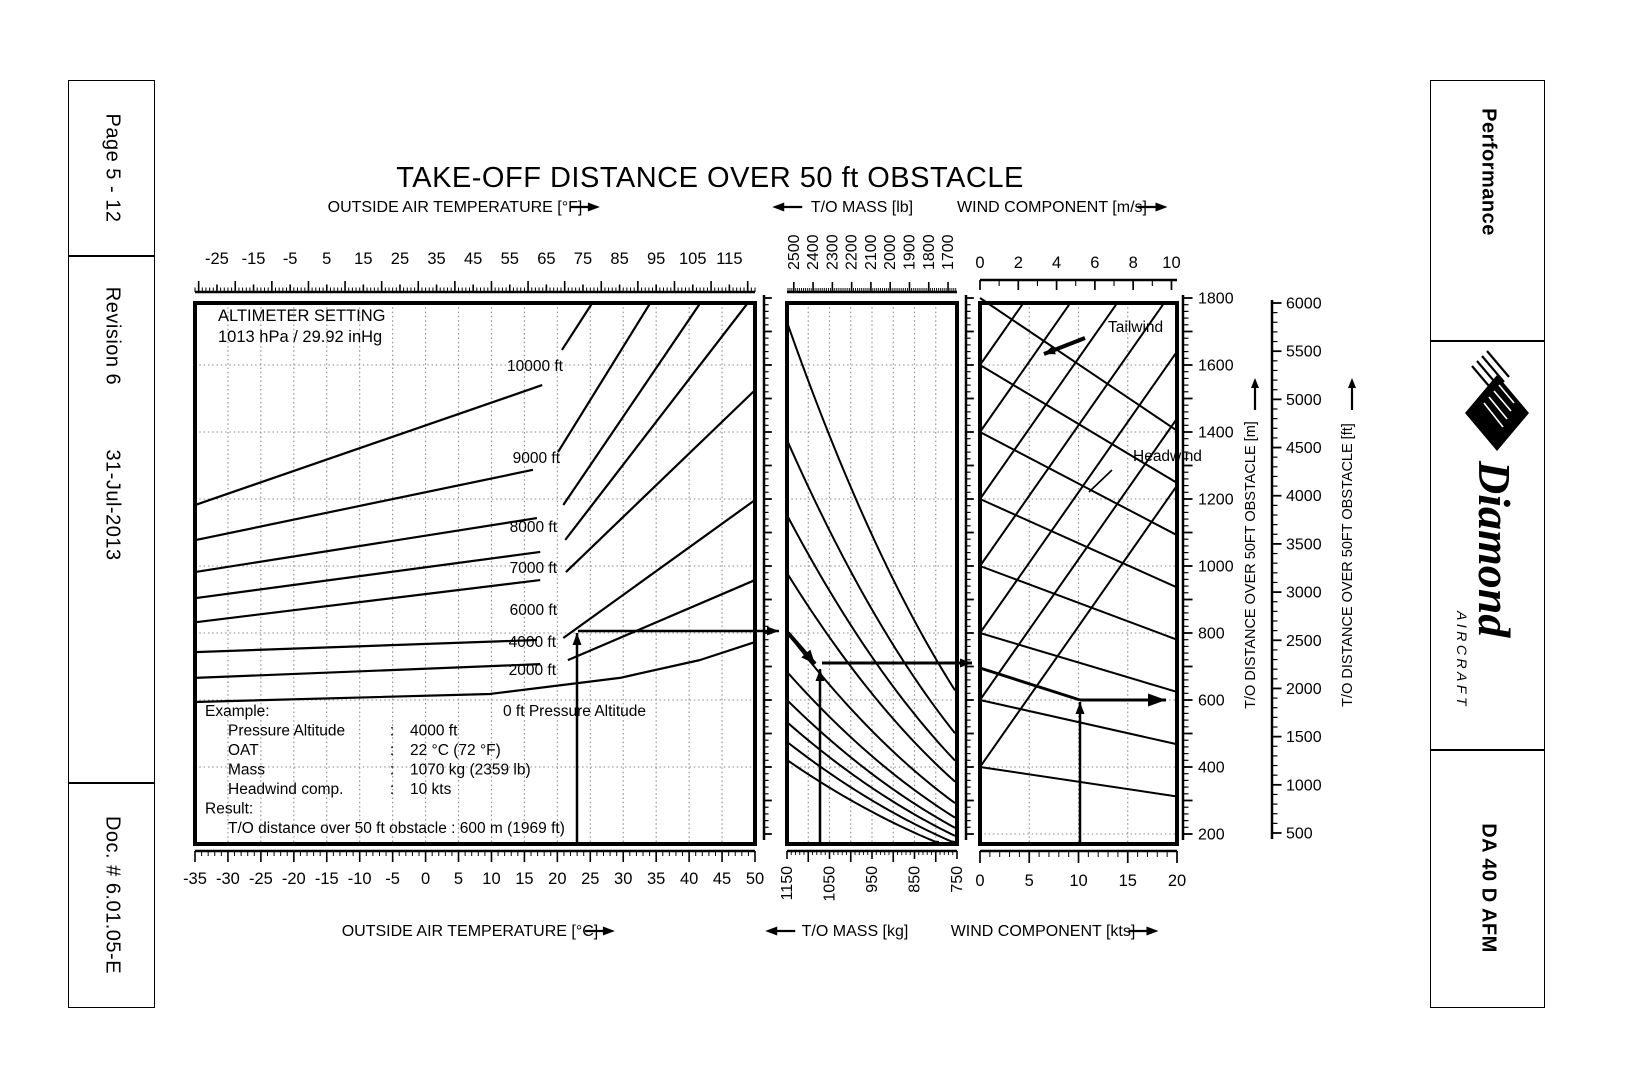 Image resolution: width=1625 pixels, height=1078 pixels. Describe the element at coordinates (458, 879) in the screenshot. I see `c-tick-label: 5` at that location.